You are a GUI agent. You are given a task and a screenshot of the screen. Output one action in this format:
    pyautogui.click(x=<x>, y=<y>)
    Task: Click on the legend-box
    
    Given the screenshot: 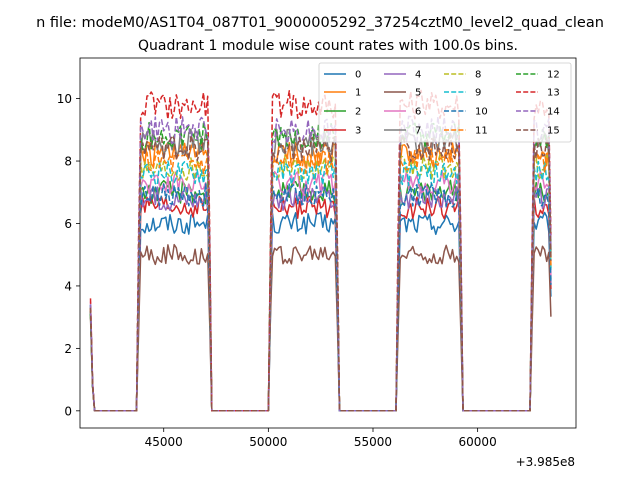 What is the action you would take?
    pyautogui.click(x=445, y=102)
    